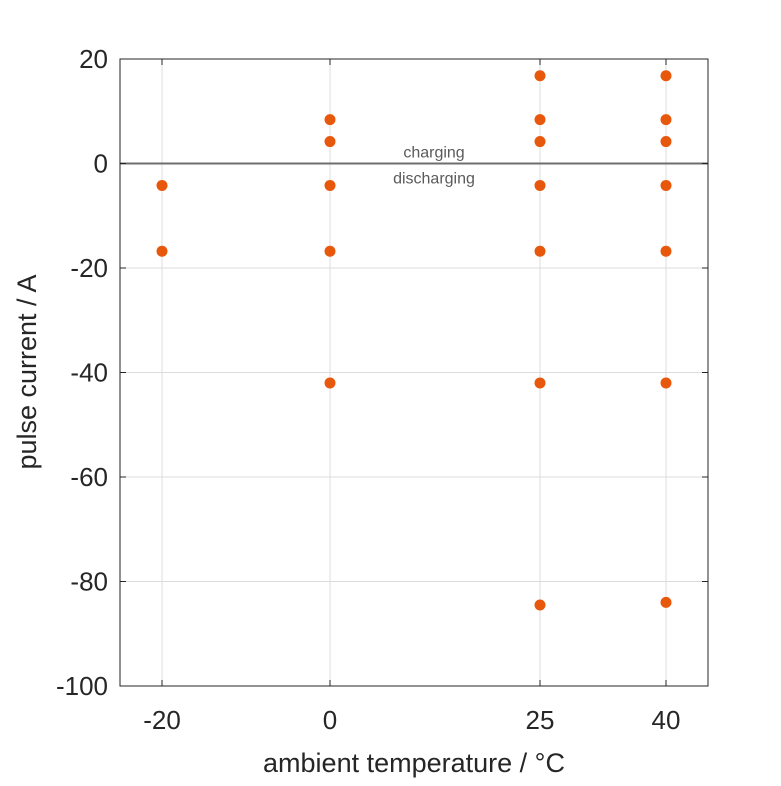 The width and height of the screenshot is (781, 786). I want to click on y-tick-label: 20, so click(93, 59).